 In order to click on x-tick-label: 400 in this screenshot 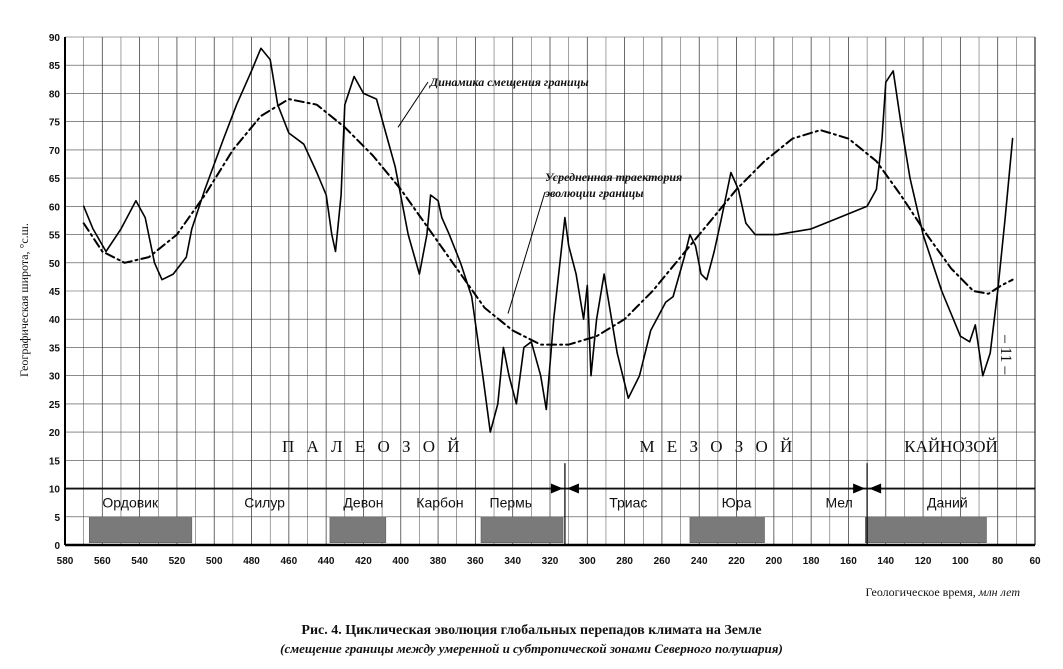, I will do `click(400, 561)`.